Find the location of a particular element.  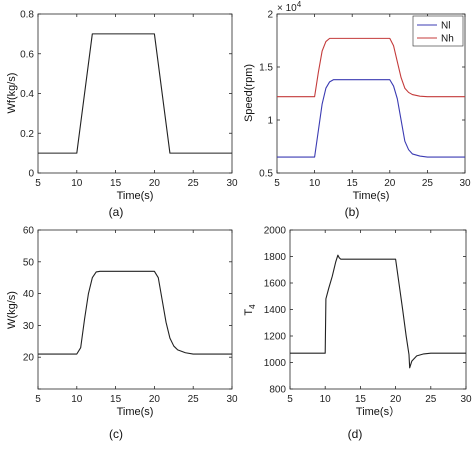

y-axis-label-text: Speed(rpm) is located at coordinates (249, 93).